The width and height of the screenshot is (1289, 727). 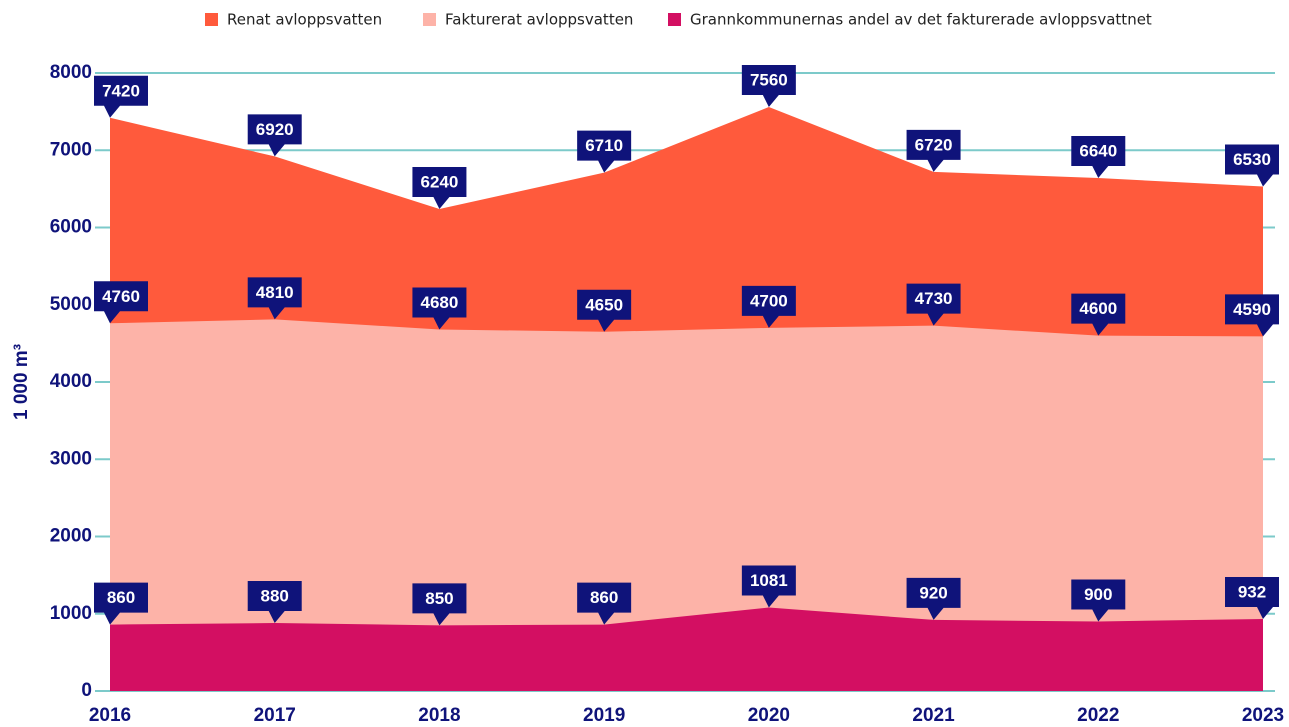 What do you see at coordinates (1098, 308) in the screenshot?
I see `data-label: 4600` at bounding box center [1098, 308].